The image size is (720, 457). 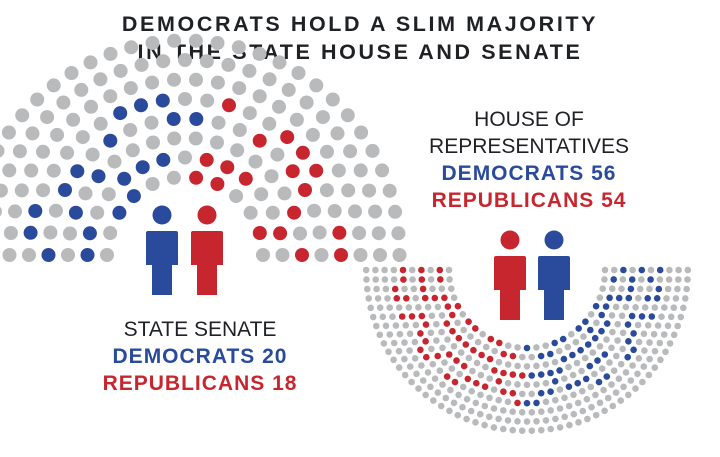 What do you see at coordinates (554, 275) in the screenshot?
I see `democrat-person-icon` at bounding box center [554, 275].